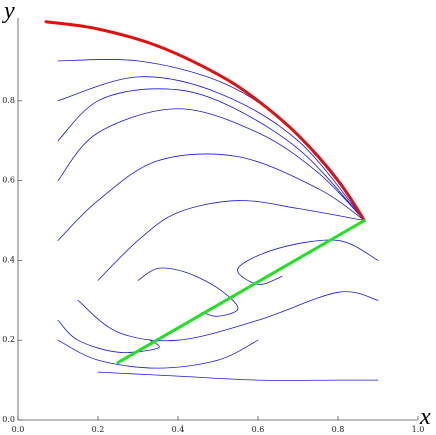 The width and height of the screenshot is (436, 435). What do you see at coordinates (8, 259) in the screenshot?
I see `y-tick-label: 0.4` at bounding box center [8, 259].